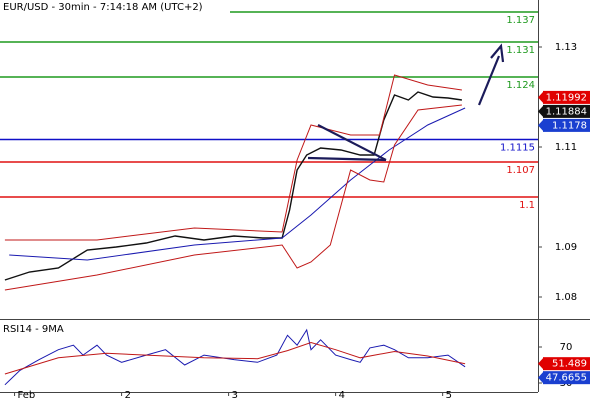 Image resolution: width=590 pixels, height=400 pixels. I want to click on arrow-head, so click(497, 53).